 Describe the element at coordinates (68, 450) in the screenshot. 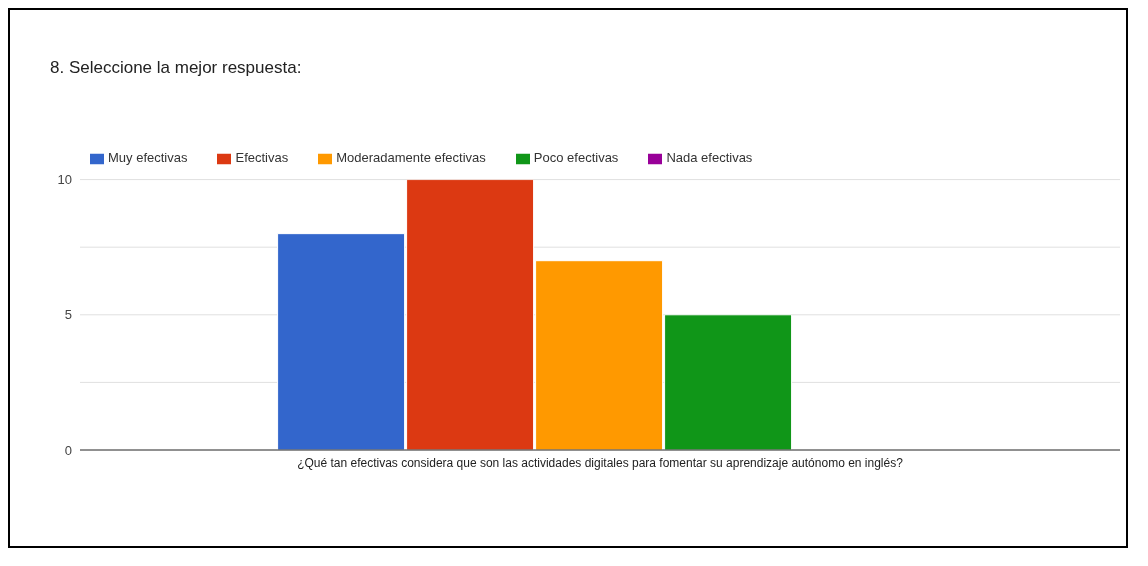

I see `y-tick-label: 0` at that location.